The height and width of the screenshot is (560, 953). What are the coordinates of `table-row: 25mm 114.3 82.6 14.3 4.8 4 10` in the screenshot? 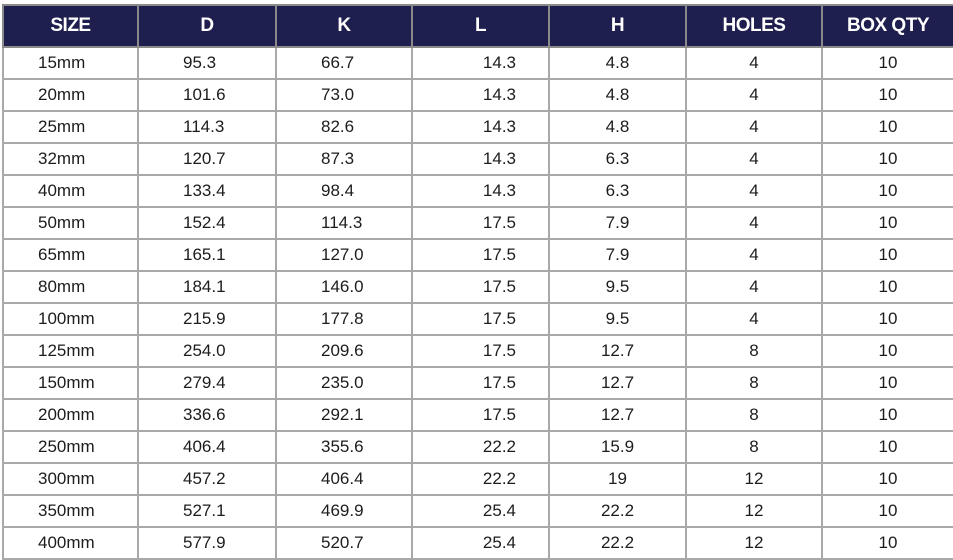 It's located at (477, 127).